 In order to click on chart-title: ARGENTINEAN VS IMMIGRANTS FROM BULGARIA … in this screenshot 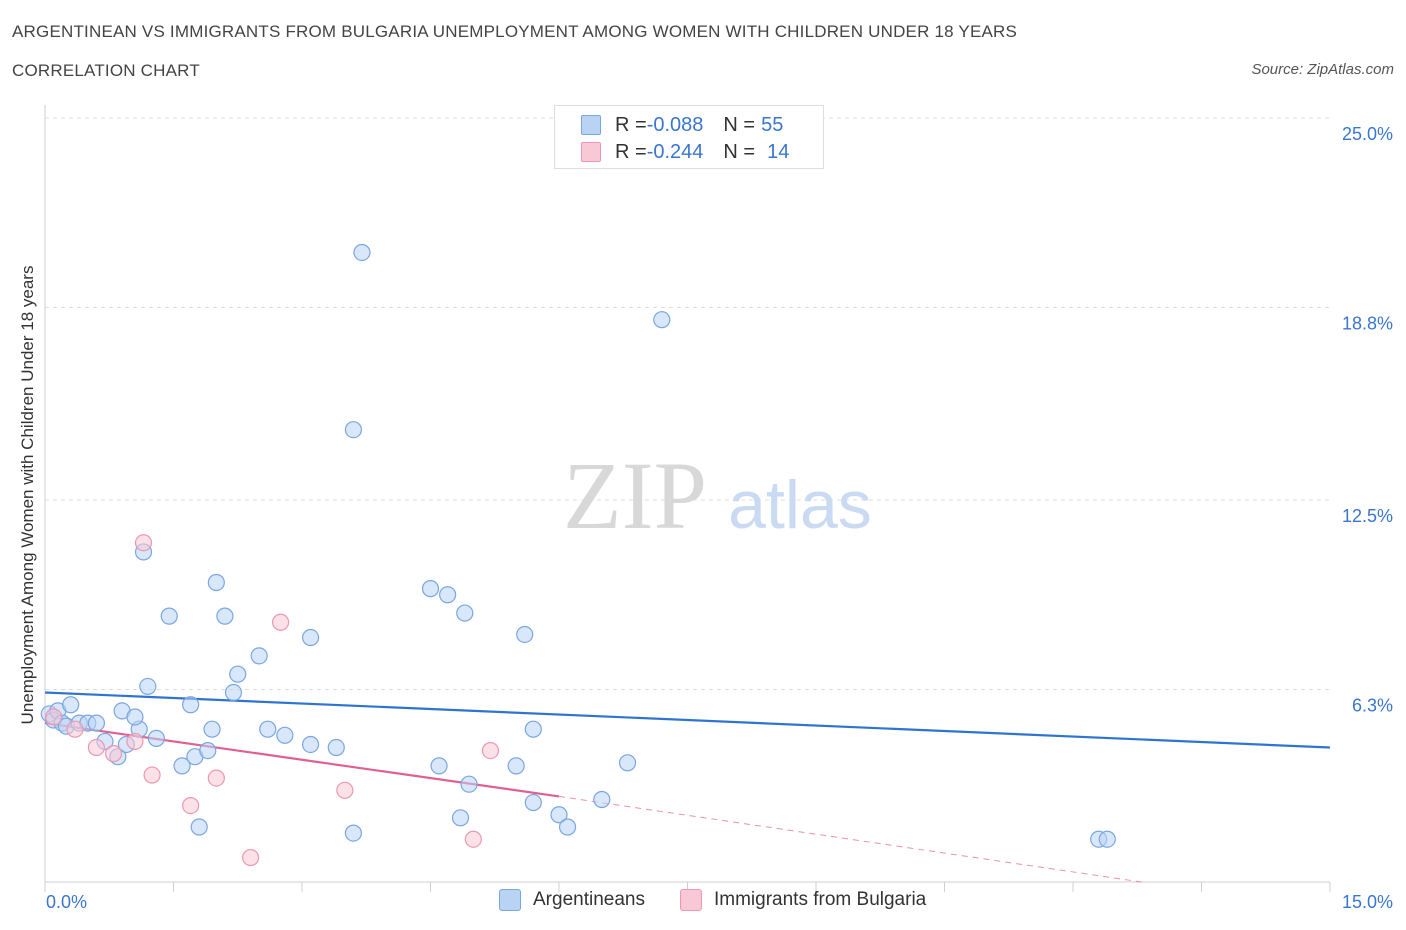, I will do `click(515, 31)`.